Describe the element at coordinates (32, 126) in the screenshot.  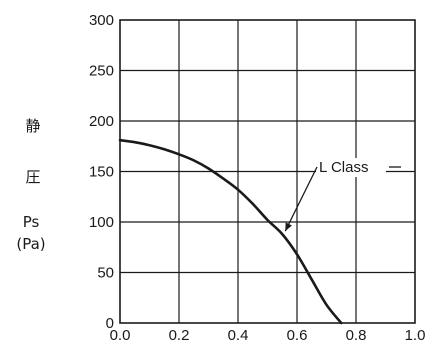
I see `y-axis-label-line: 静` at that location.